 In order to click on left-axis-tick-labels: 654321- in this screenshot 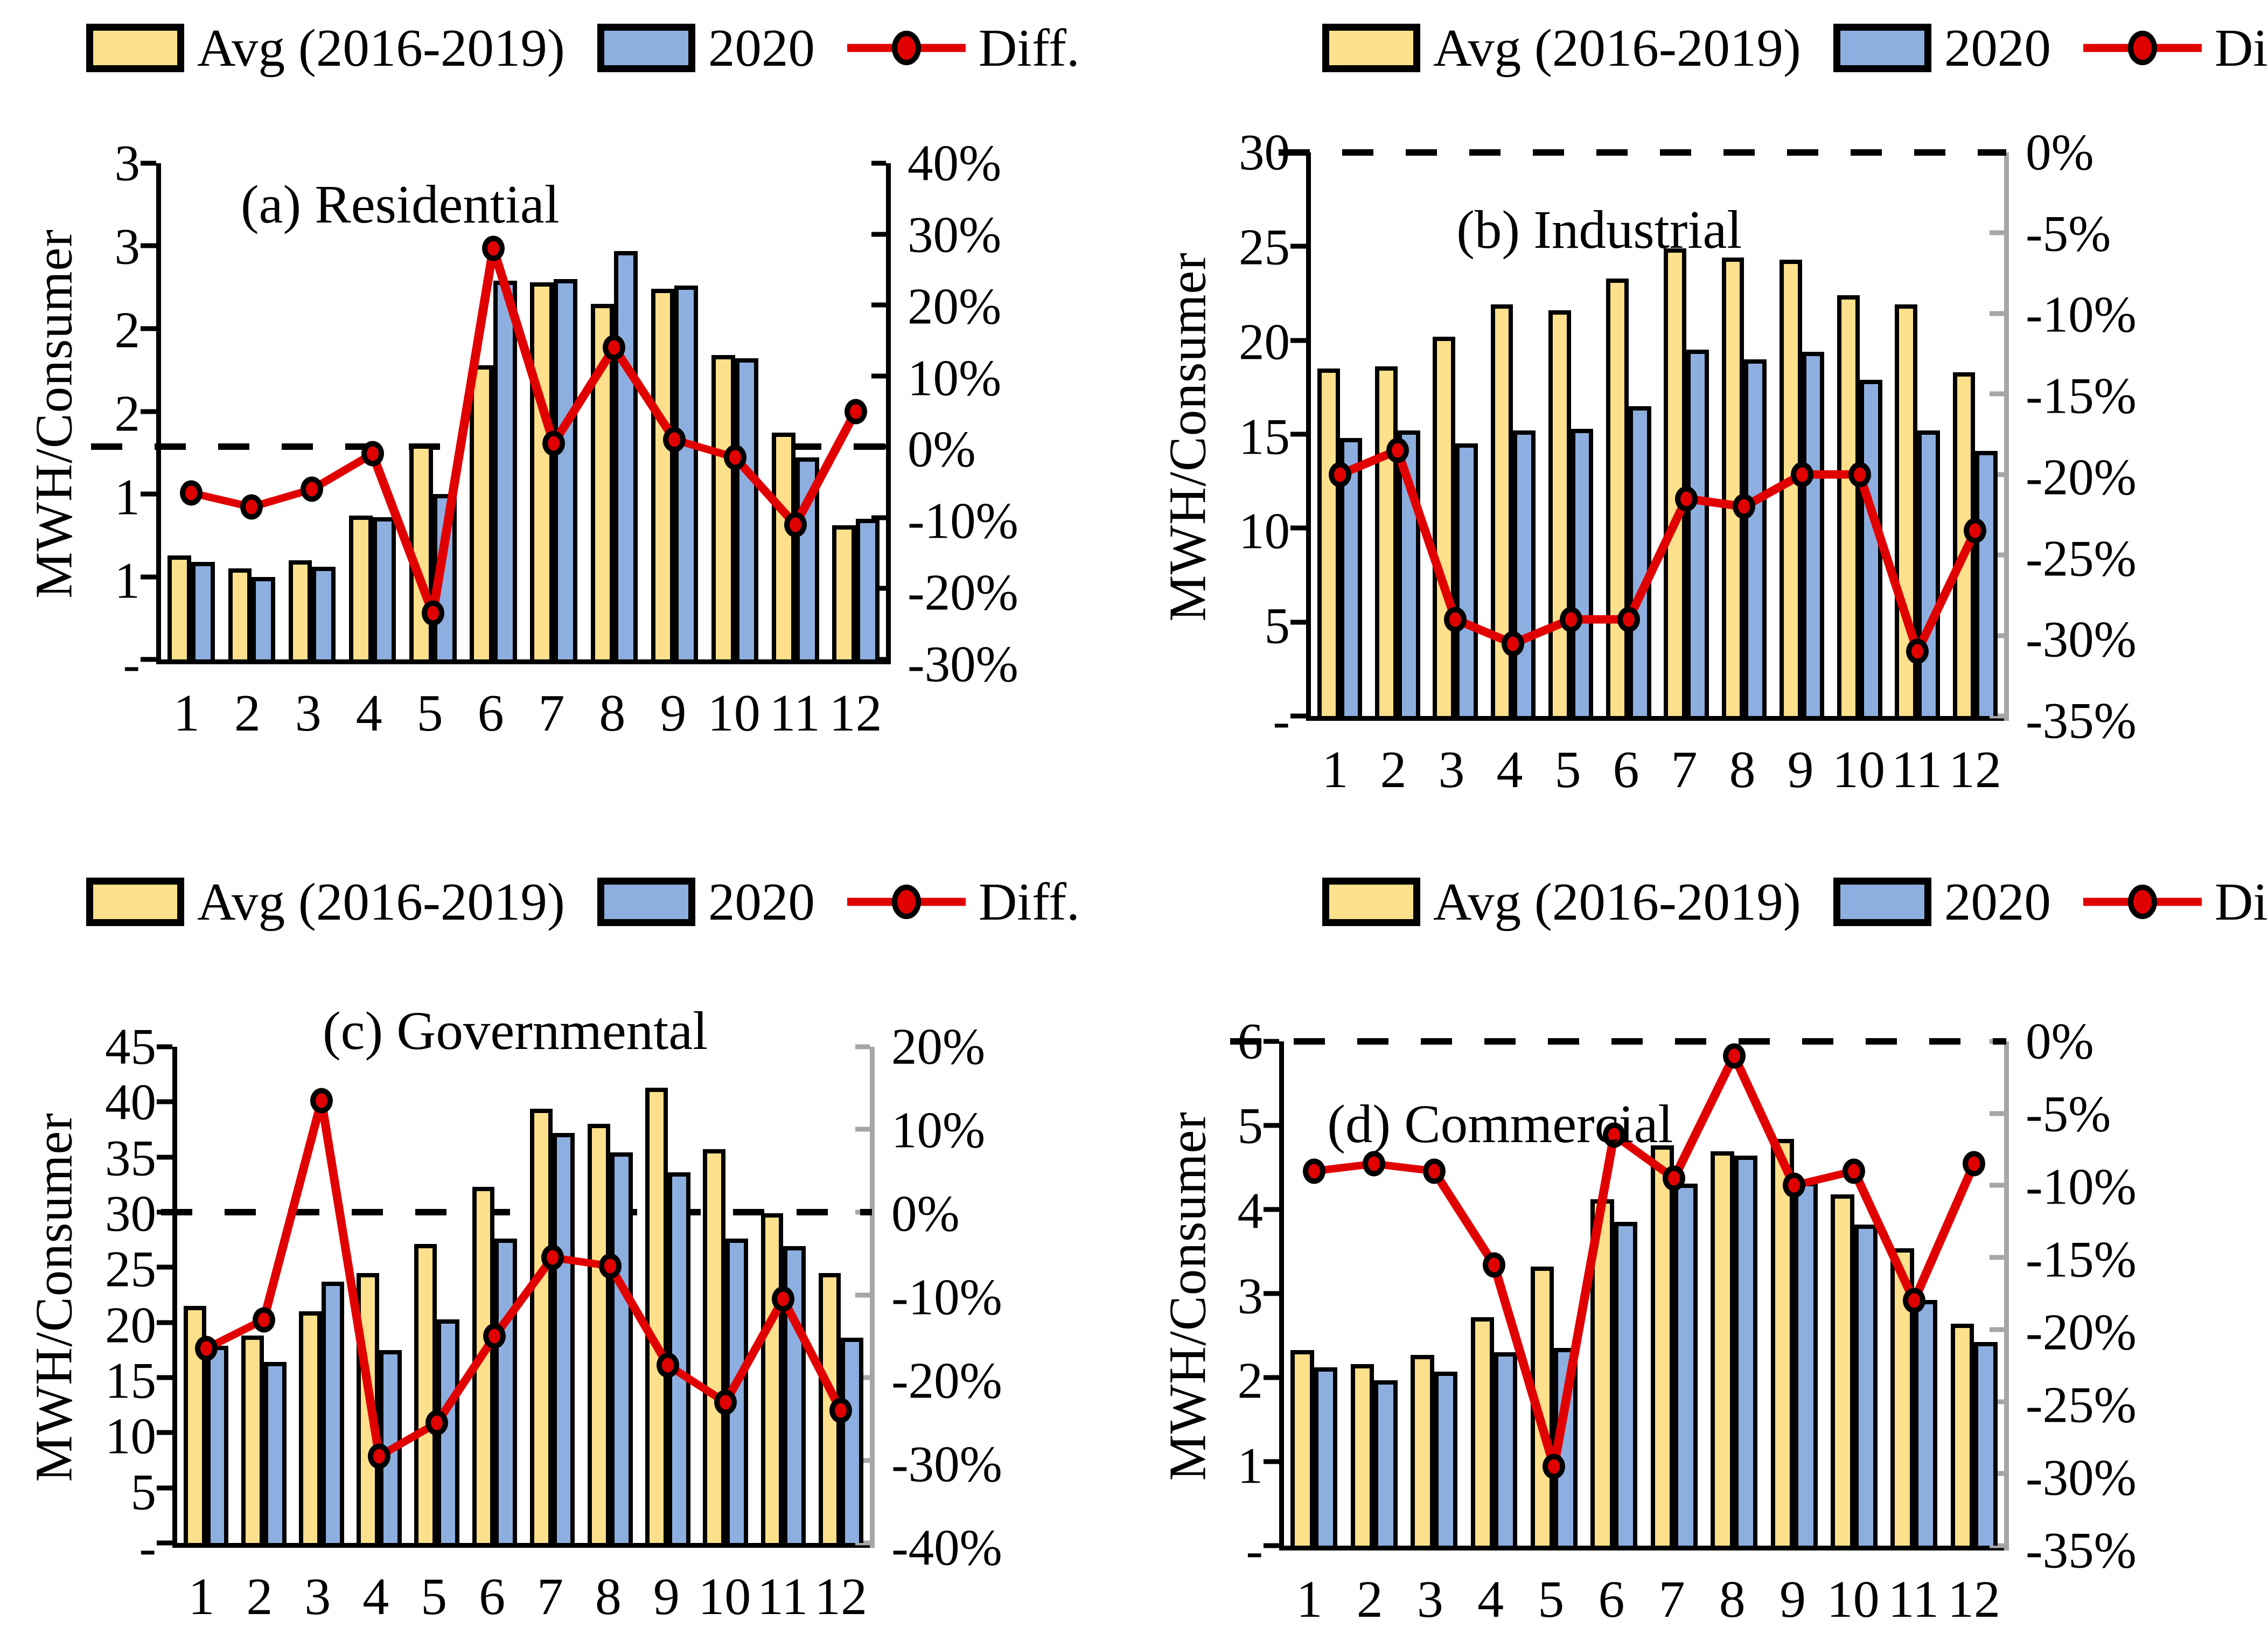, I will do `click(1247, 1296)`.